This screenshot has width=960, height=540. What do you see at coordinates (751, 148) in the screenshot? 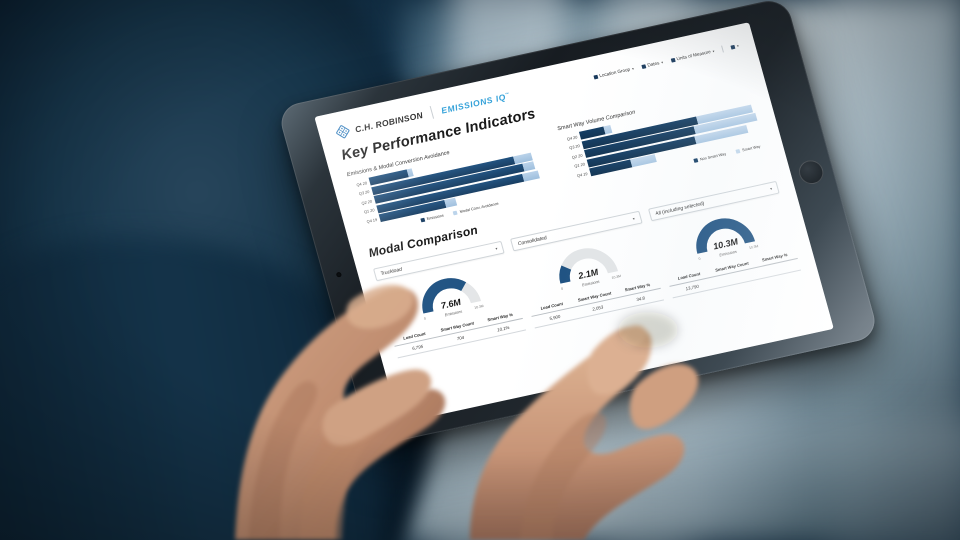
I see `legend-label: Smart Way` at bounding box center [751, 148].